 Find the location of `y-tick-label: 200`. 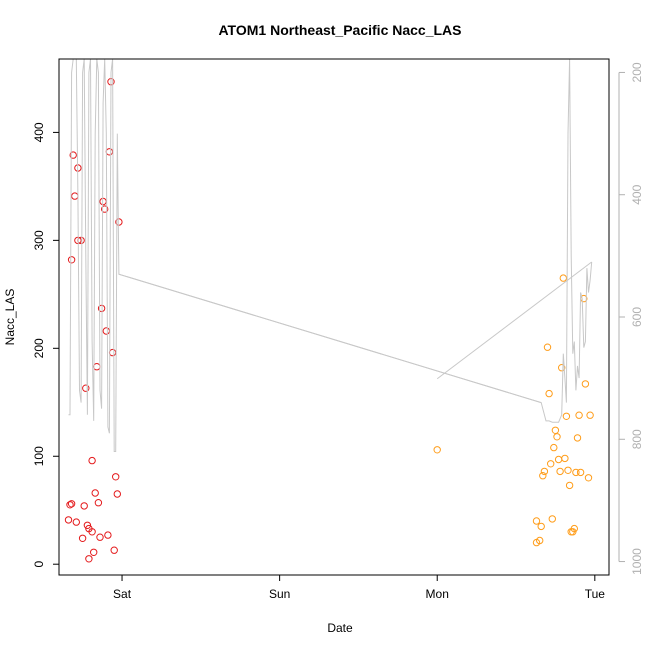

y-tick-label: 200 is located at coordinates (39, 348).